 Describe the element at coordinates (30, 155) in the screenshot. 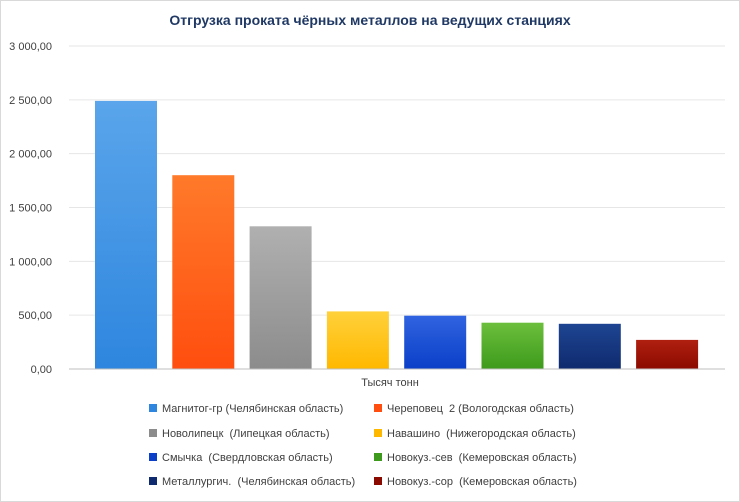

I see `y-tick-label: 2 000,00` at that location.